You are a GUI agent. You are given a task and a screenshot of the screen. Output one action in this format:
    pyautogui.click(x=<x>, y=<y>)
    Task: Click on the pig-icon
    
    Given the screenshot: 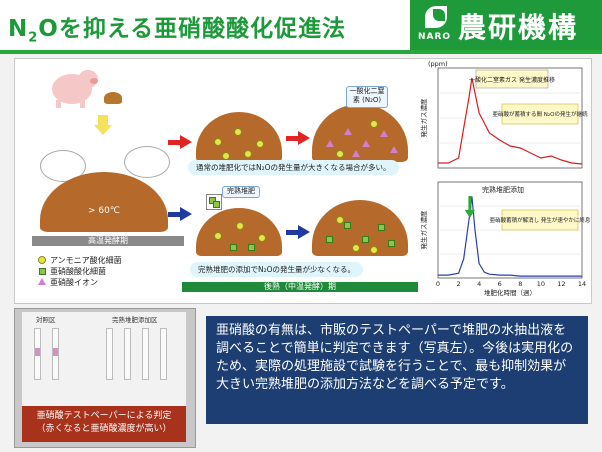 What is the action you would take?
    pyautogui.click(x=74, y=87)
    